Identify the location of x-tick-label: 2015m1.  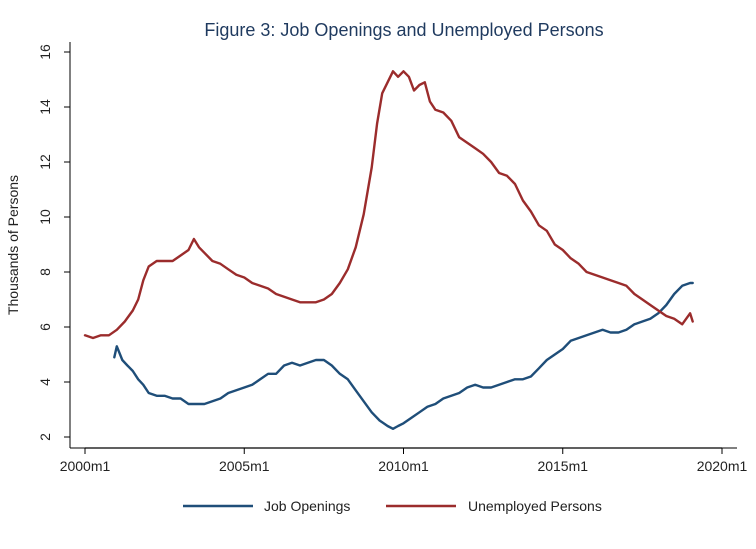
(562, 466).